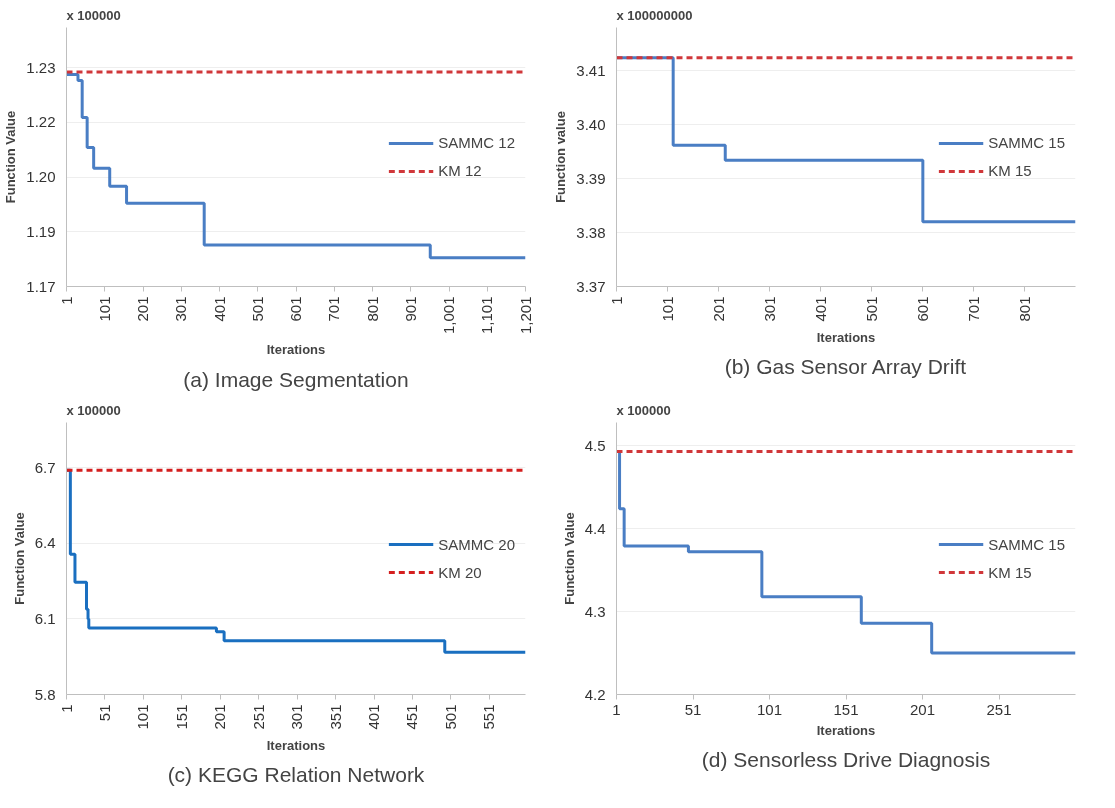 The height and width of the screenshot is (808, 1115). Describe the element at coordinates (448, 315) in the screenshot. I see `x-tick-label: 1,001` at that location.